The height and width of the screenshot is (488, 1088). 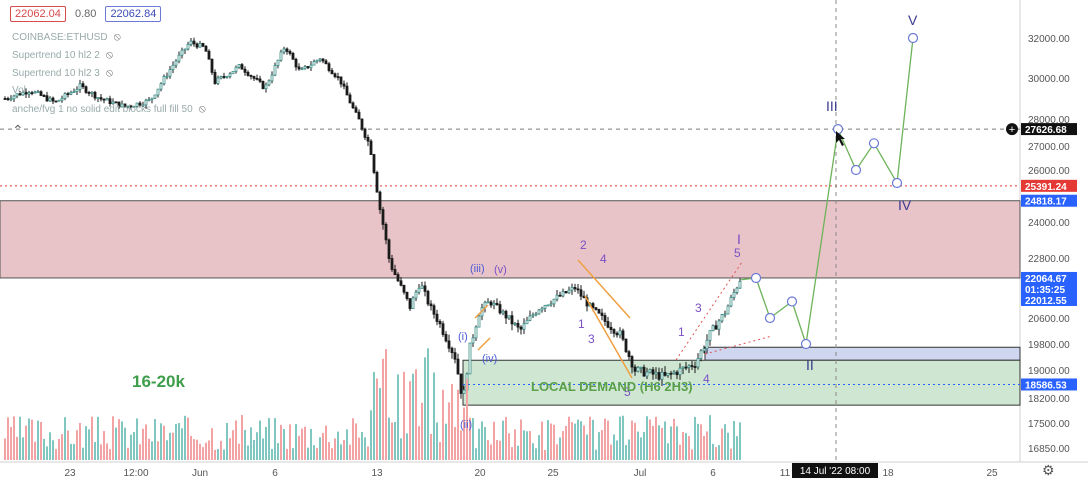 What do you see at coordinates (62, 55) in the screenshot?
I see `indicator-row-supertrend-2: Supertrend 10 hl2 2 ⦸` at bounding box center [62, 55].